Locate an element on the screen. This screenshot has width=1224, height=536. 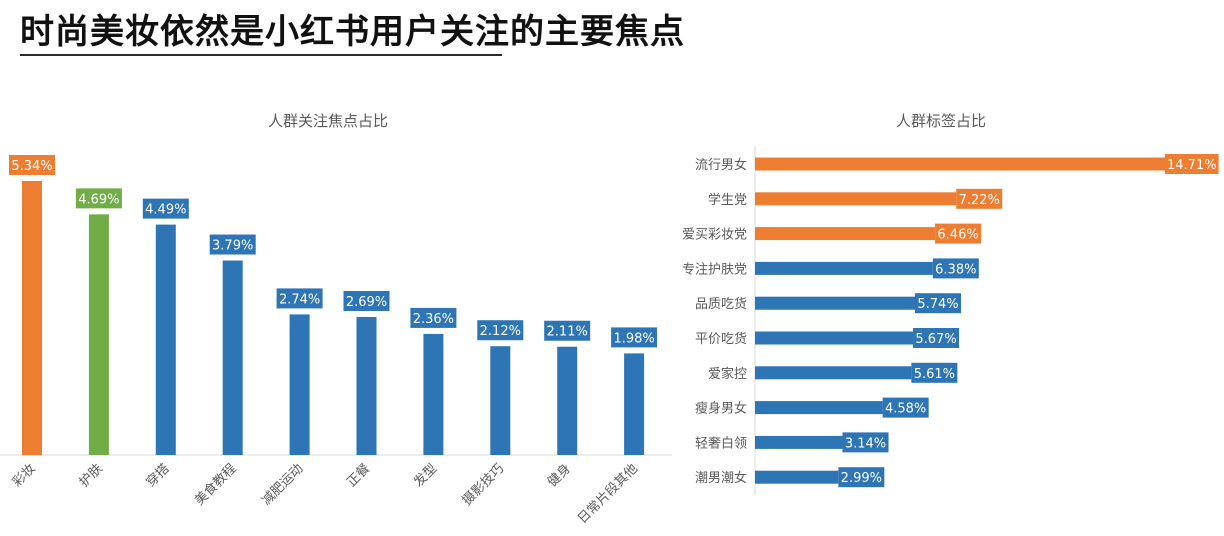
category-label-4: 减肥运动 is located at coordinates (282, 484).